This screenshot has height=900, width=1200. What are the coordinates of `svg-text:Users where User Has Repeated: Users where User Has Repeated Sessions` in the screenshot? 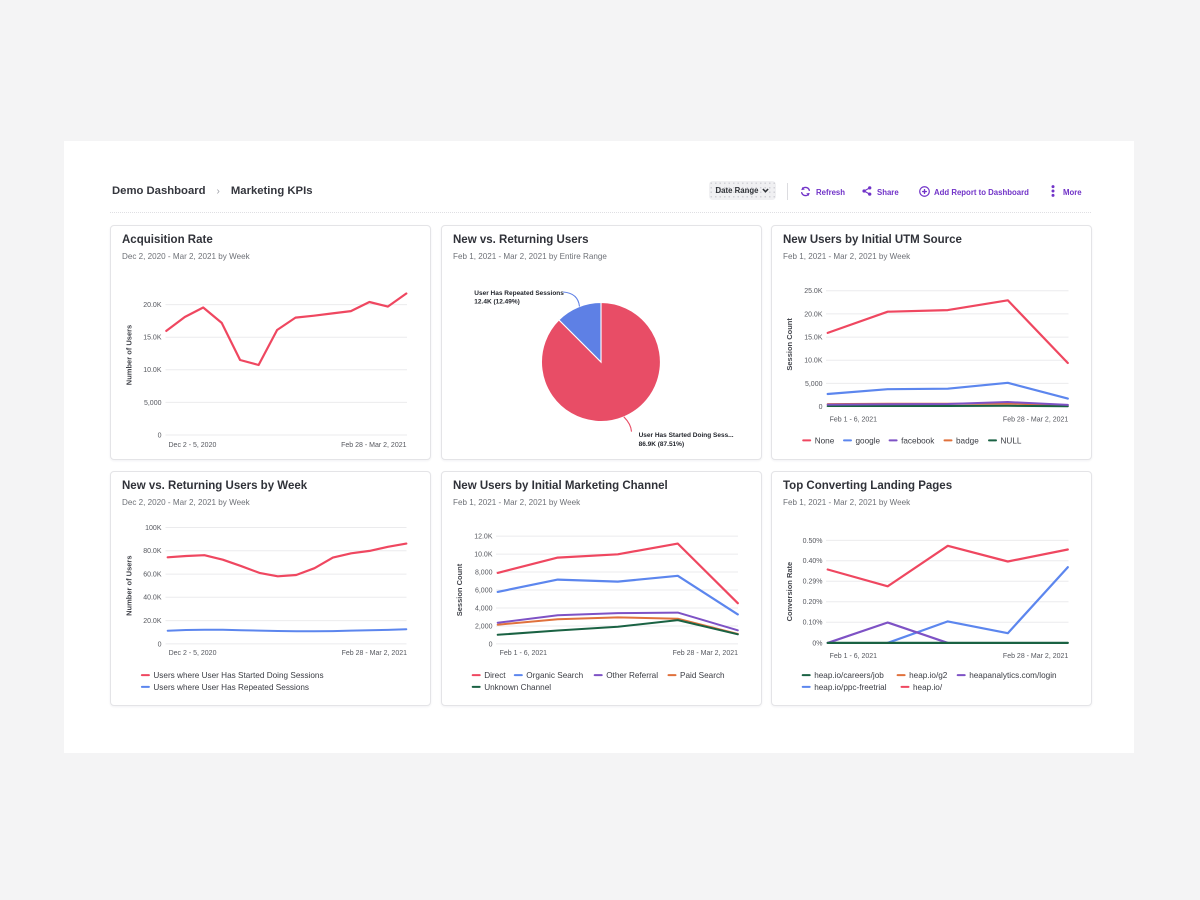 It's located at (231, 687).